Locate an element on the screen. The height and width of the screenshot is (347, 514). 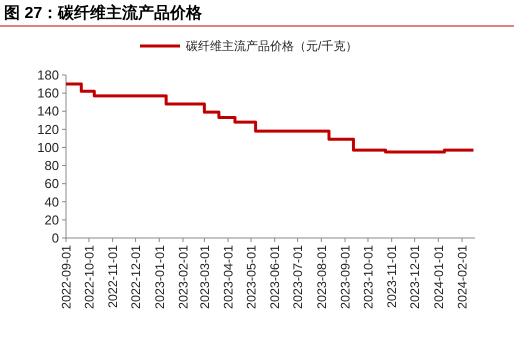
x-tick-label: 2022-11-01 is located at coordinates (113, 276).